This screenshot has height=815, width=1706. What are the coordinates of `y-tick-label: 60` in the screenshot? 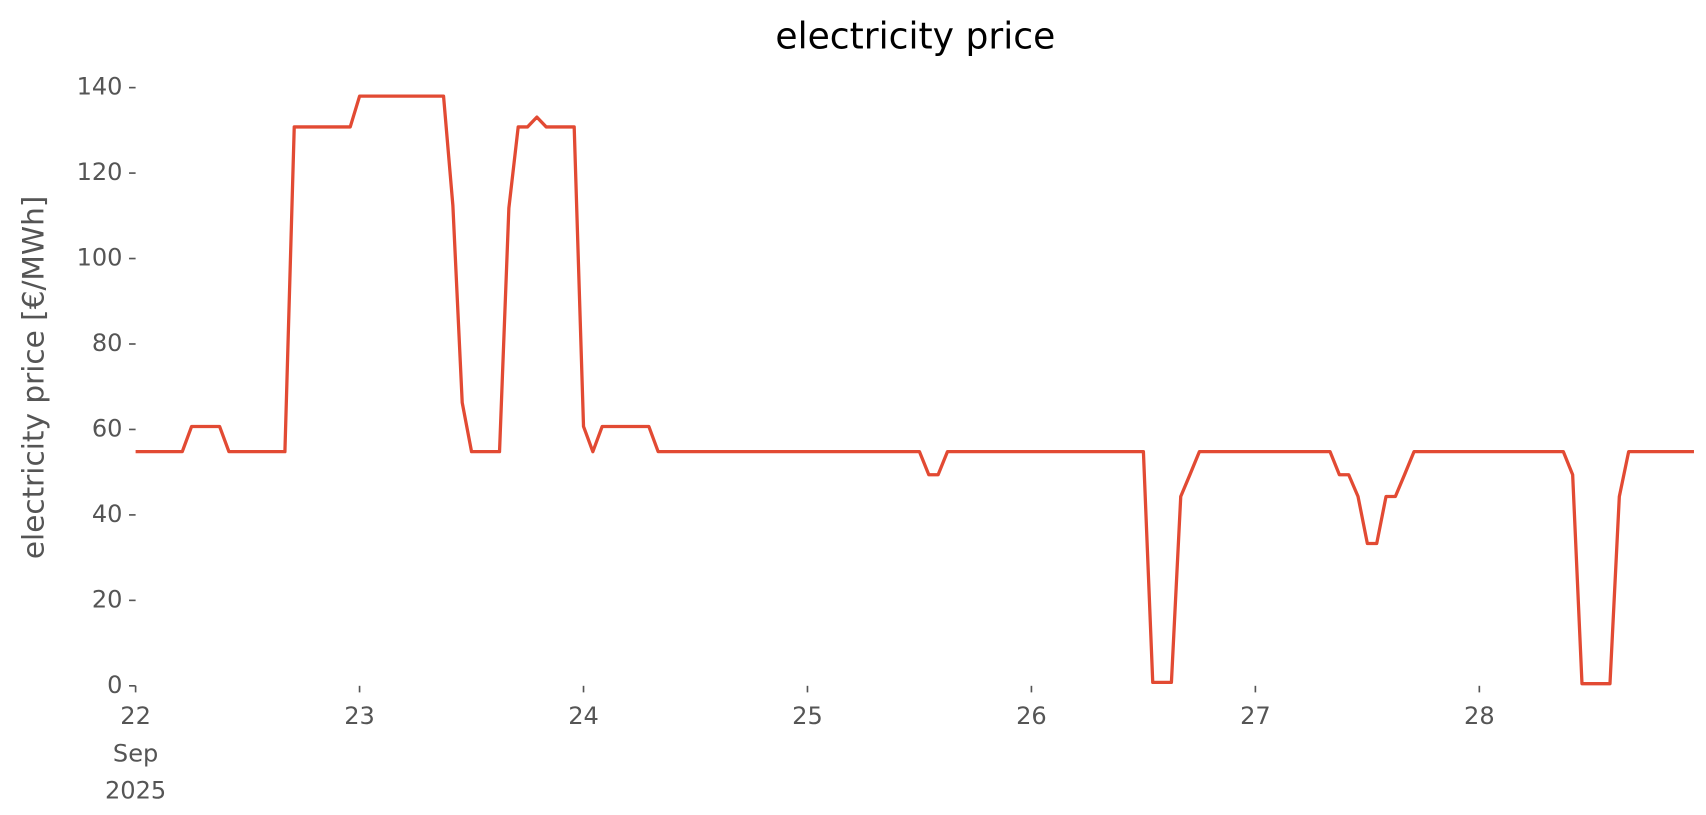 It's located at (107, 428).